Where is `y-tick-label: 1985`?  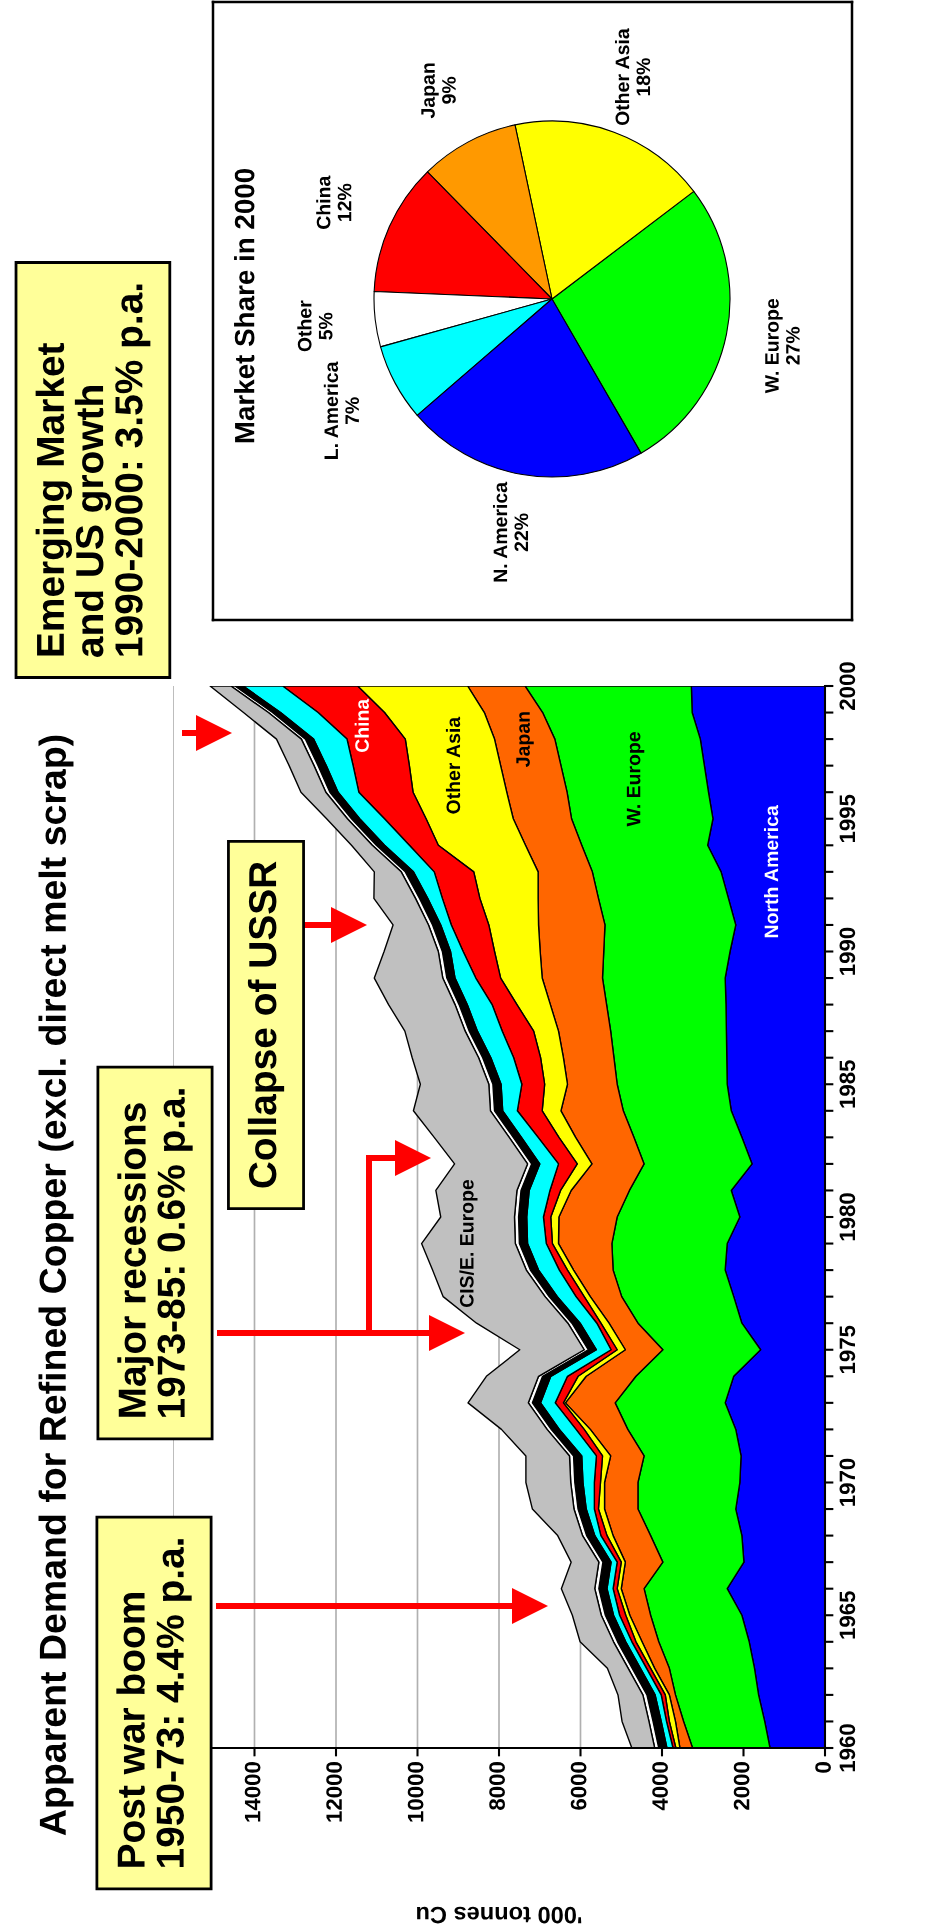 y-tick-label: 1985 is located at coordinates (847, 1084).